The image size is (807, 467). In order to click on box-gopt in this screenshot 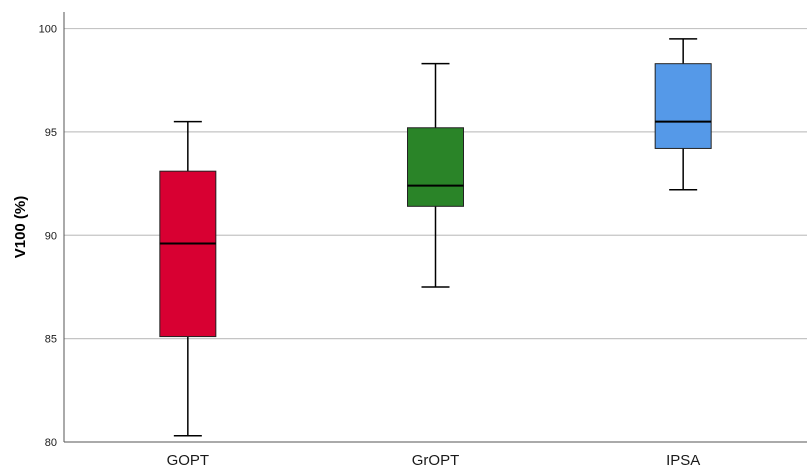, I will do `click(188, 278)`.